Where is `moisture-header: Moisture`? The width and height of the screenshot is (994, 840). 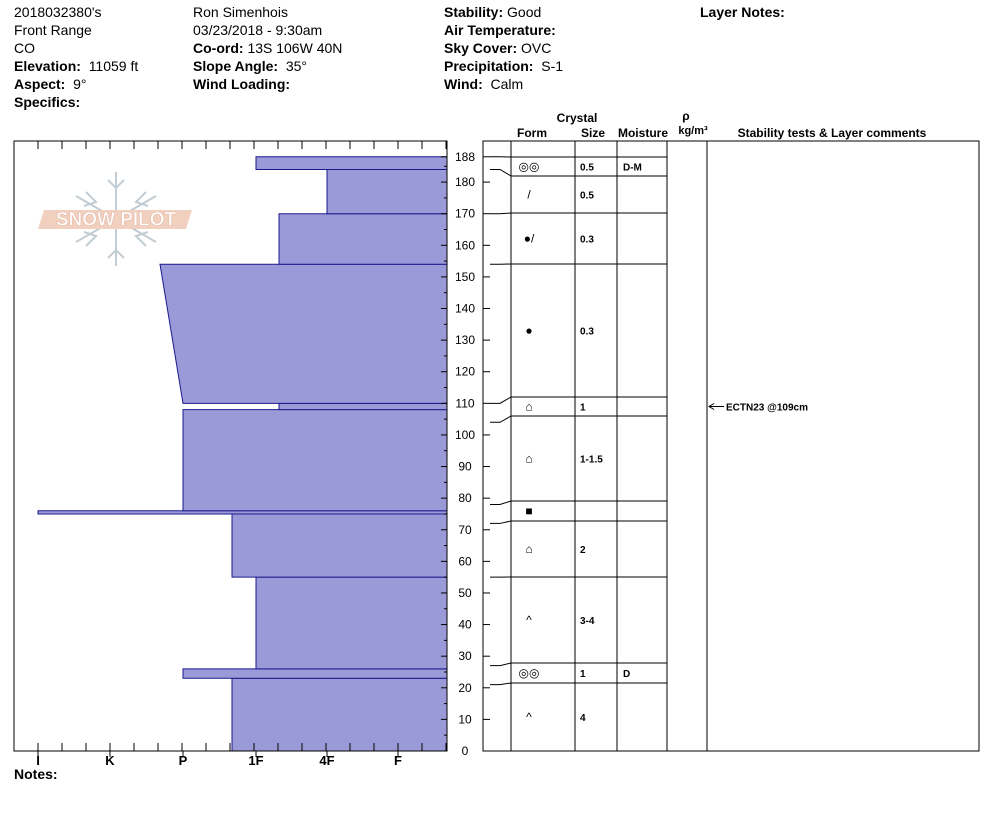
moisture-header: Moisture is located at coordinates (643, 133).